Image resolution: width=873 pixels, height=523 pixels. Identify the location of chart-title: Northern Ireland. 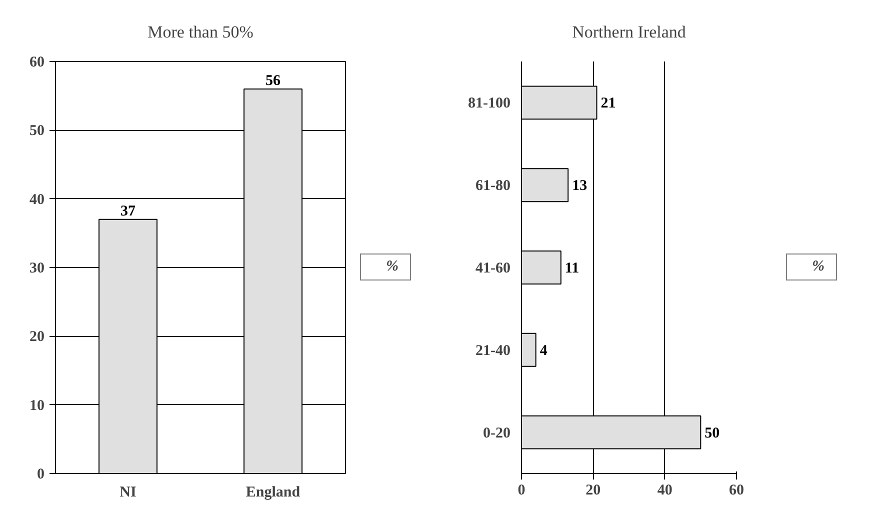
(629, 32).